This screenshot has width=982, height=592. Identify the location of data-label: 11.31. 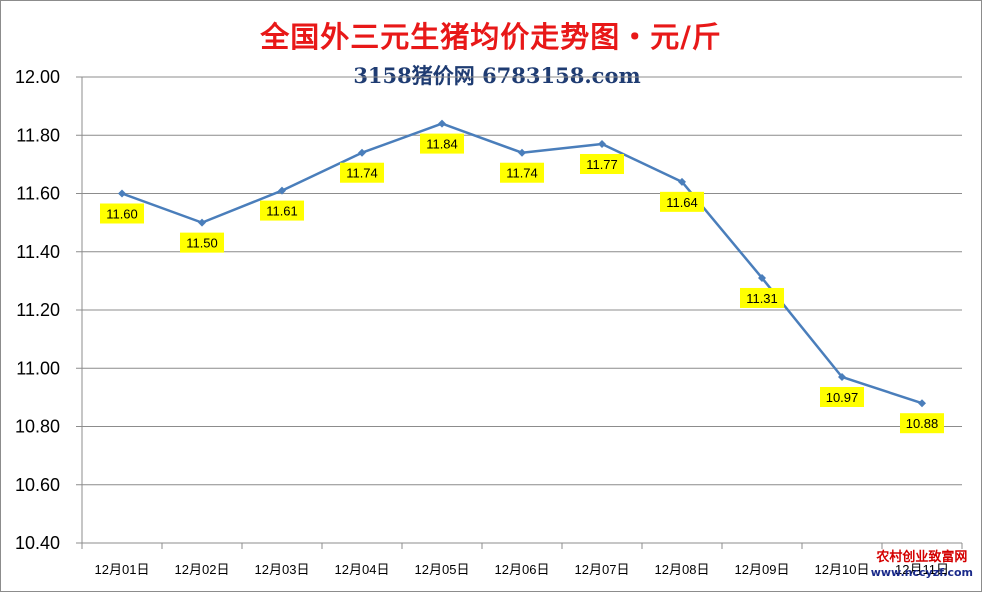
(762, 298).